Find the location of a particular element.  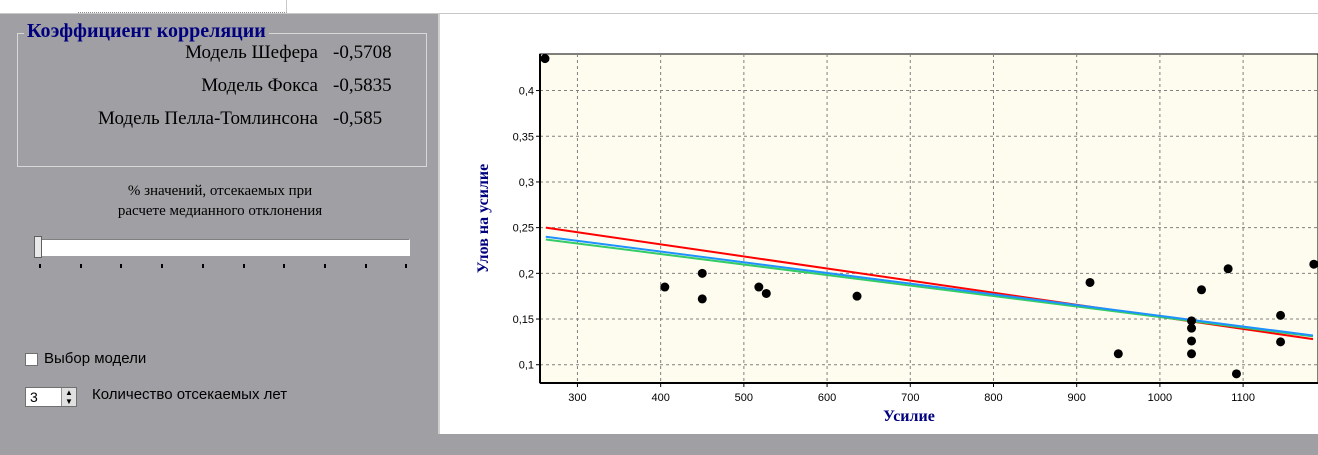

model-select-checkbox is located at coordinates (31, 359).